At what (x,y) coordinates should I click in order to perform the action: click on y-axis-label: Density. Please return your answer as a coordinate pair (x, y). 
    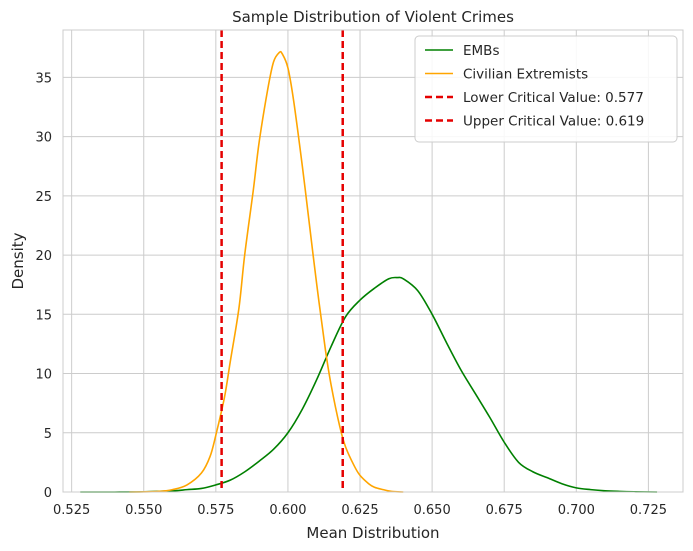
    Looking at the image, I should click on (18, 260).